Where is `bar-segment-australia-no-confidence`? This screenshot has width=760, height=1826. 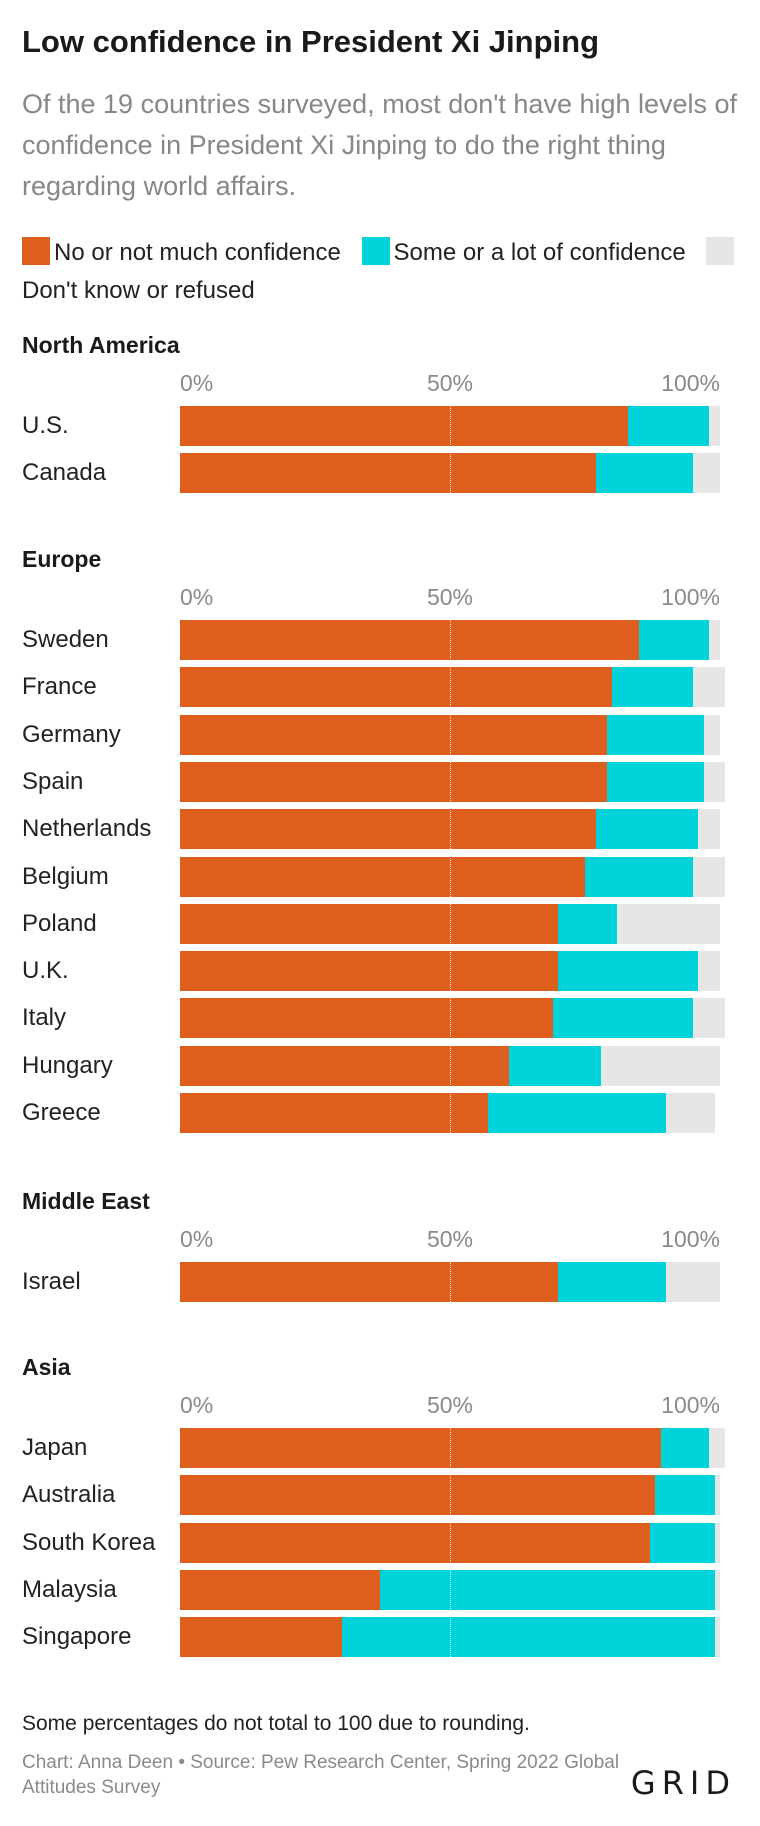 bar-segment-australia-no-confidence is located at coordinates (418, 1495).